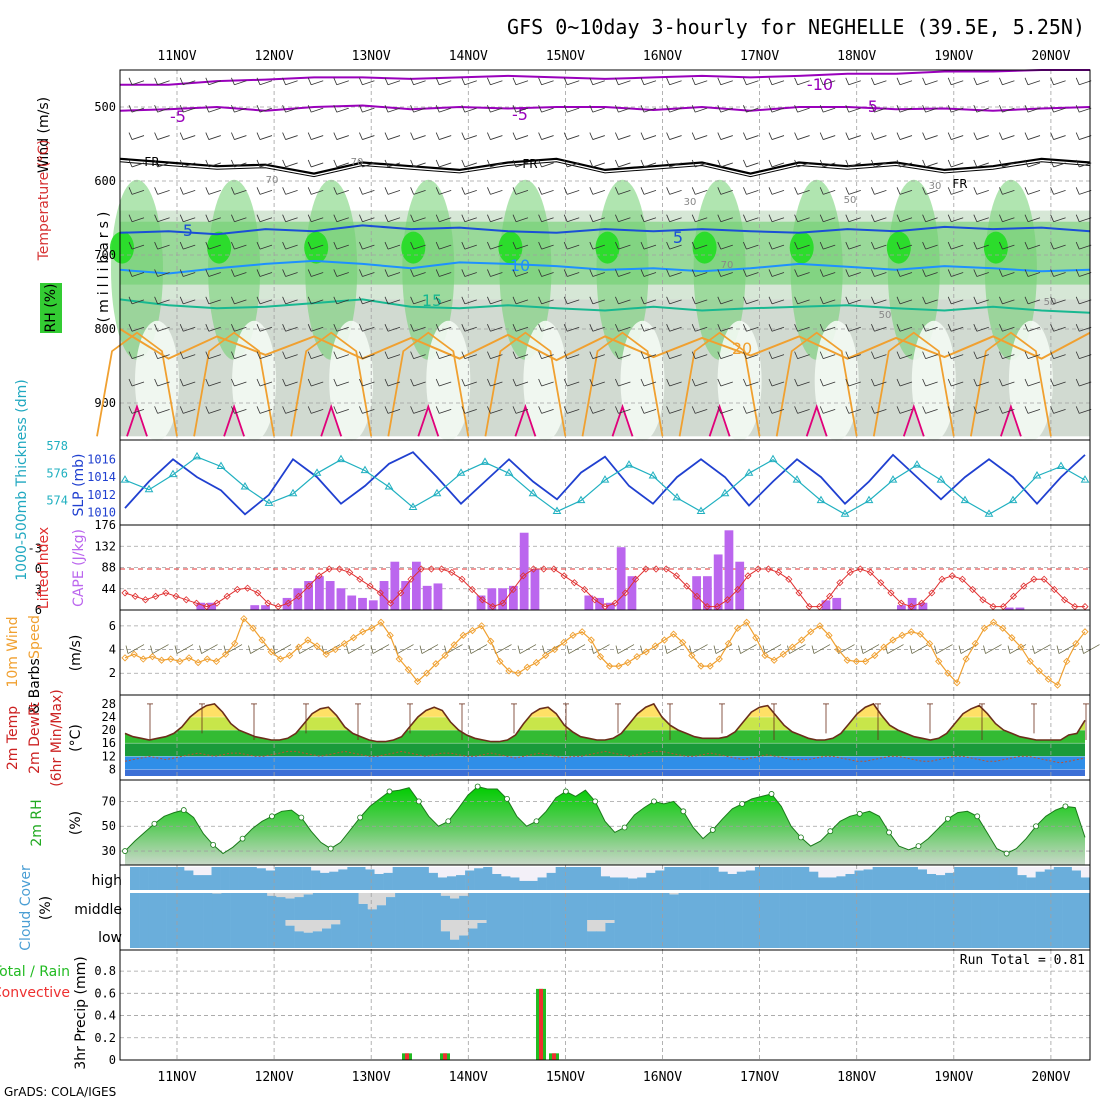 The width and height of the screenshot is (1100, 1100). I want to click on contour-label: 5, so click(678, 237).